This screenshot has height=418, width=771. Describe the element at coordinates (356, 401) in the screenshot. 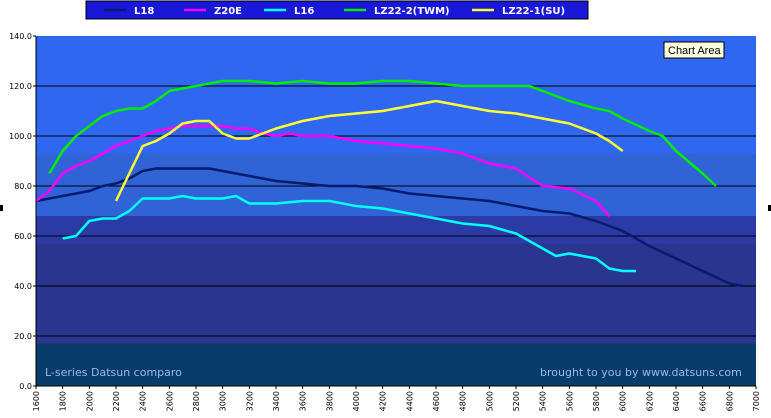

I see `x-tick-label-12: 4000` at that location.